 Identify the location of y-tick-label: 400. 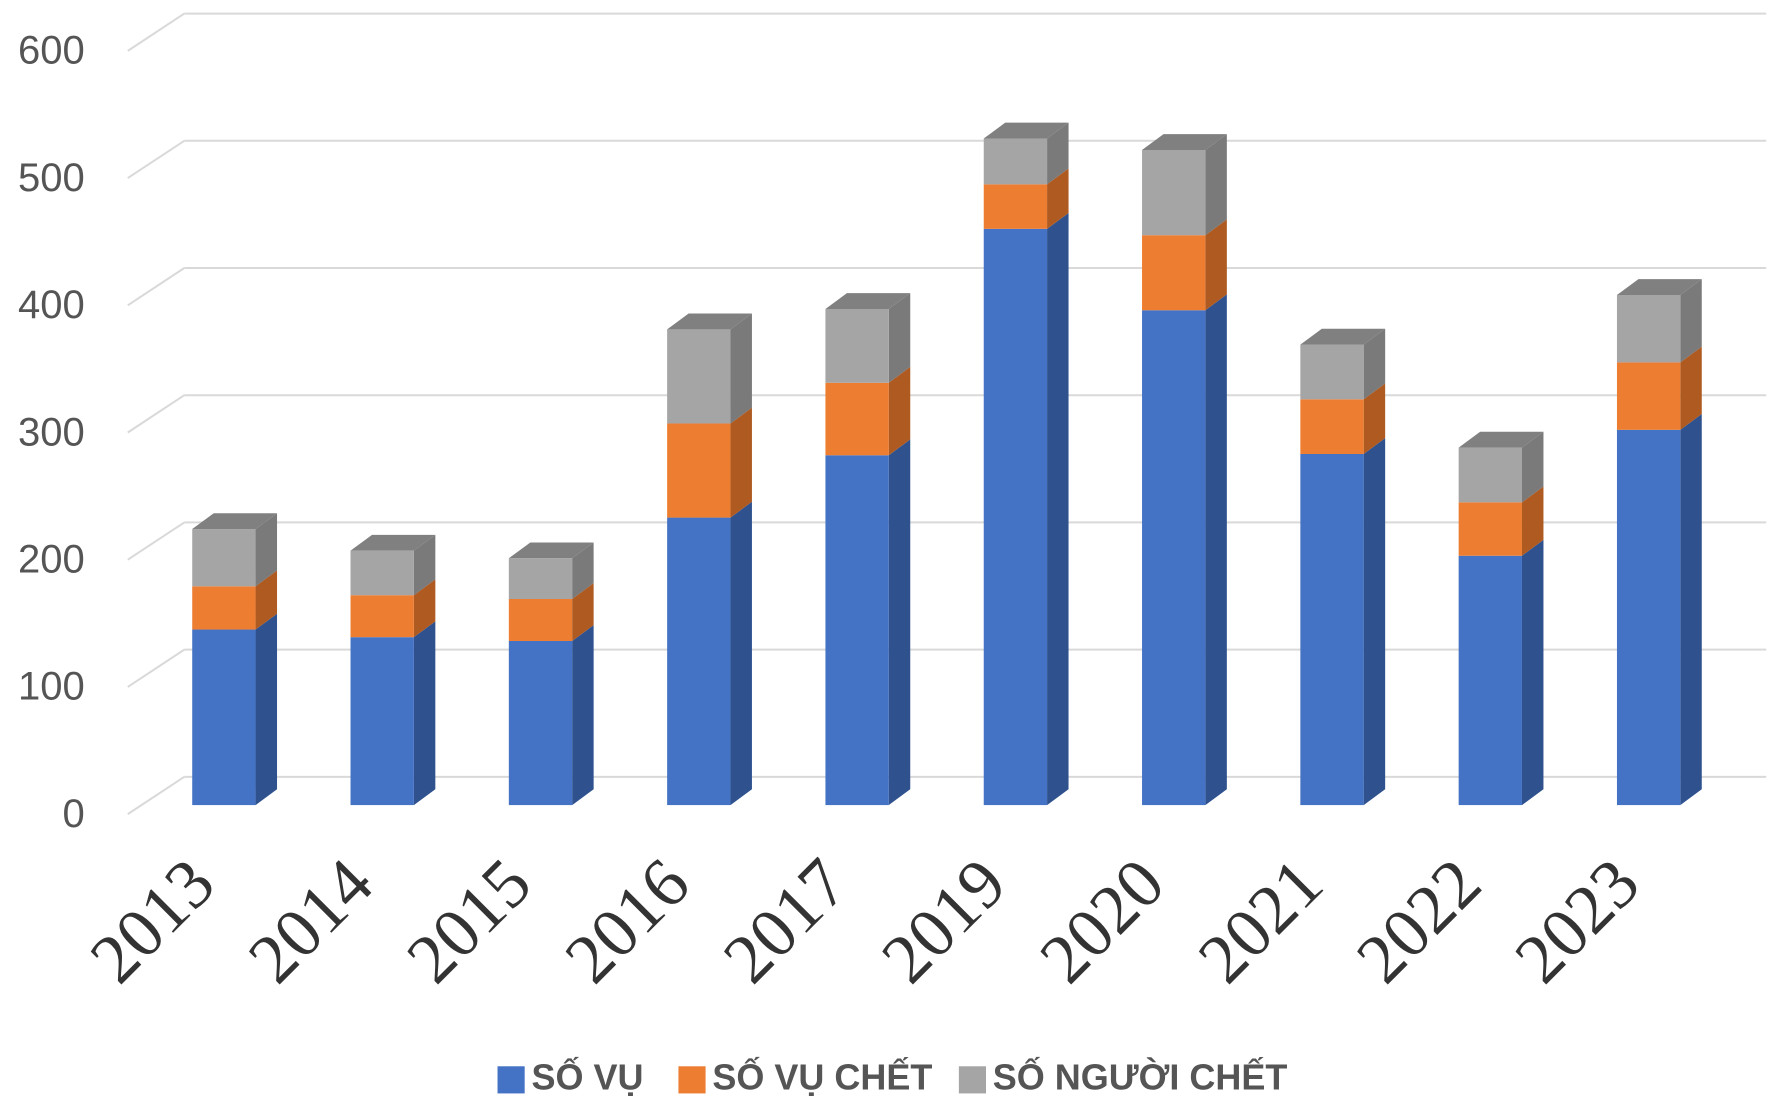
(51, 305).